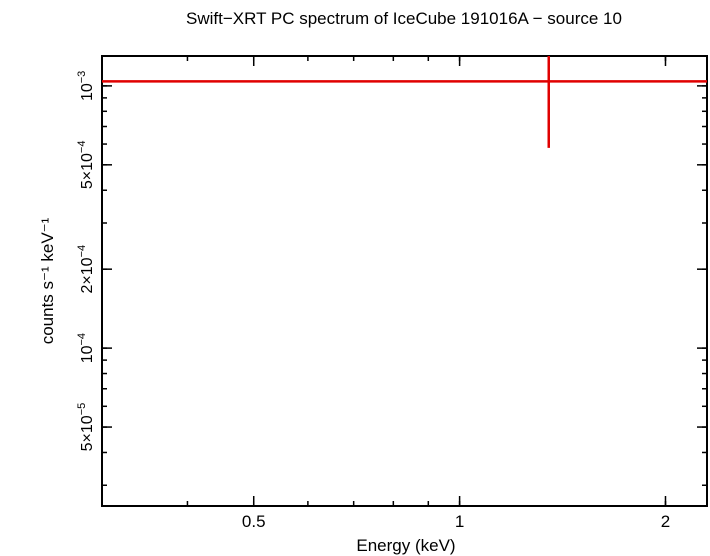  Describe the element at coordinates (86, 165) in the screenshot. I see `y-tick-label: 5×10−4` at that location.